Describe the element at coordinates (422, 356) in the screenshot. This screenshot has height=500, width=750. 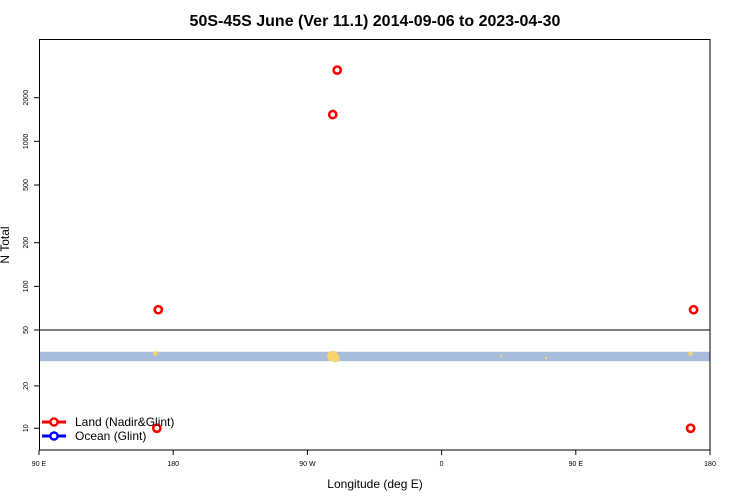
I see `band-markers` at that location.